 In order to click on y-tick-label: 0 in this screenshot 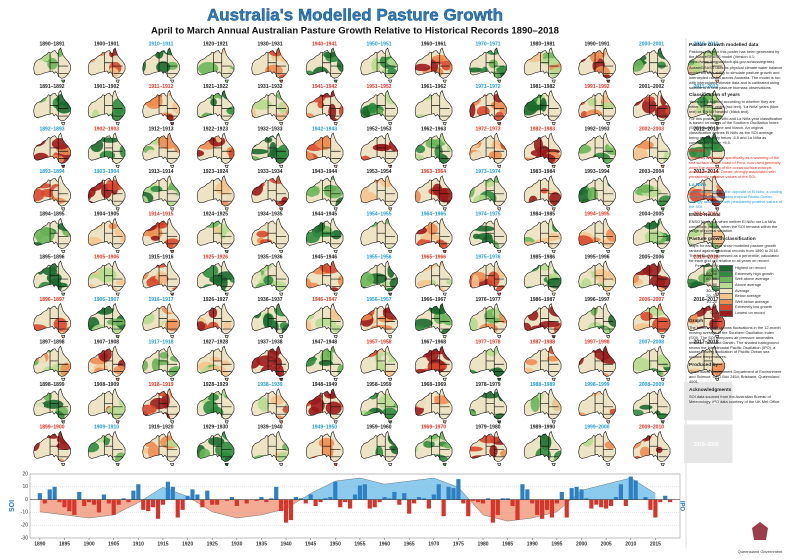, I will do `click(26, 500)`.